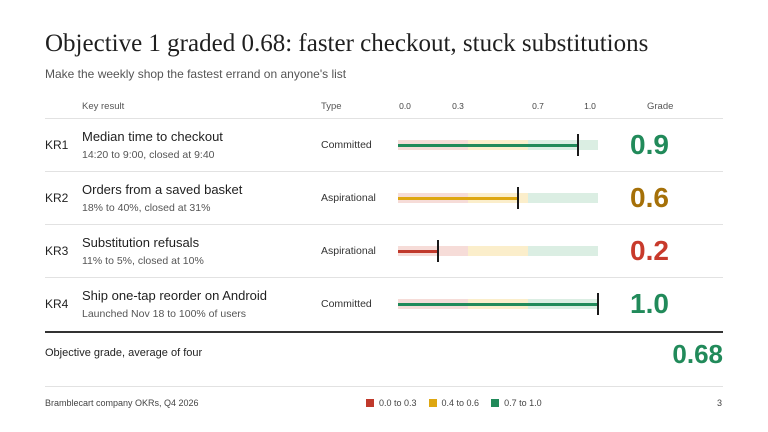 The width and height of the screenshot is (768, 432). I want to click on legend-item: 0.7 to 1.0, so click(516, 403).